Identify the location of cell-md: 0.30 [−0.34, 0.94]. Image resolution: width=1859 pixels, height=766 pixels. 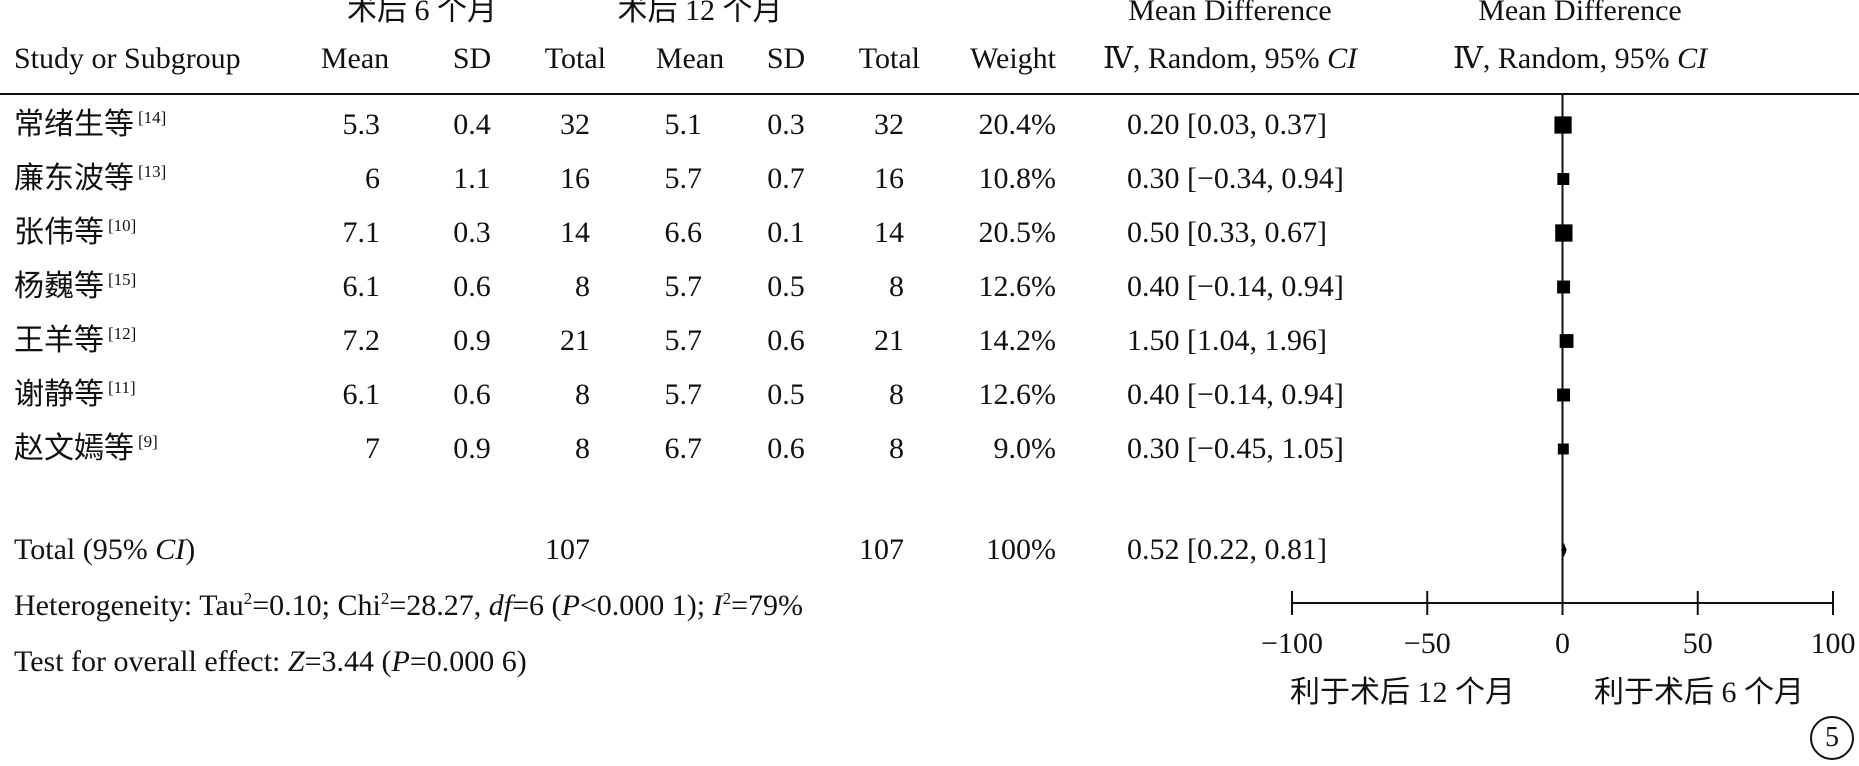
(1235, 178).